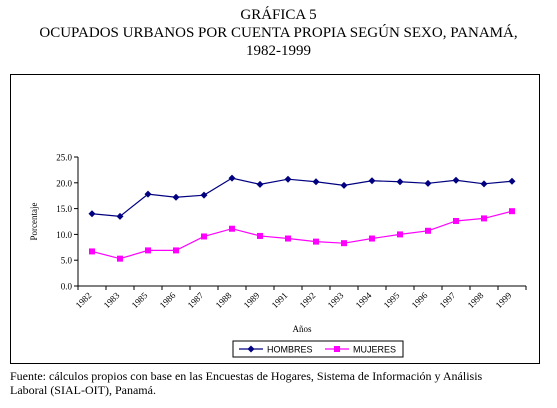 Image resolution: width=557 pixels, height=408 pixels. What do you see at coordinates (84, 300) in the screenshot?
I see `x-tick-label: 1982` at bounding box center [84, 300].